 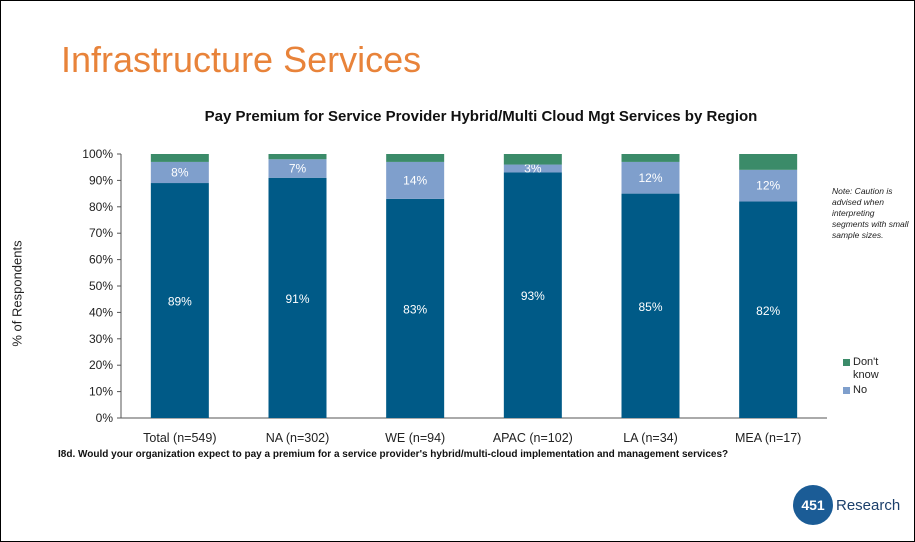 I want to click on legend-swatch-no, so click(x=846, y=390).